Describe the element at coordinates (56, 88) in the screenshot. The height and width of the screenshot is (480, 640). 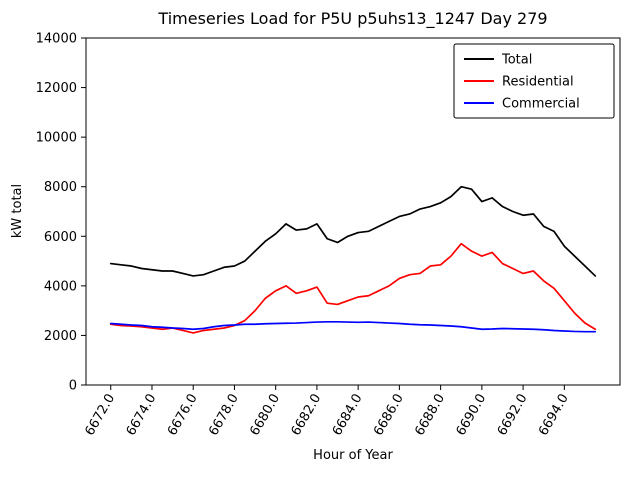
I see `y-tick-label: 12000` at that location.